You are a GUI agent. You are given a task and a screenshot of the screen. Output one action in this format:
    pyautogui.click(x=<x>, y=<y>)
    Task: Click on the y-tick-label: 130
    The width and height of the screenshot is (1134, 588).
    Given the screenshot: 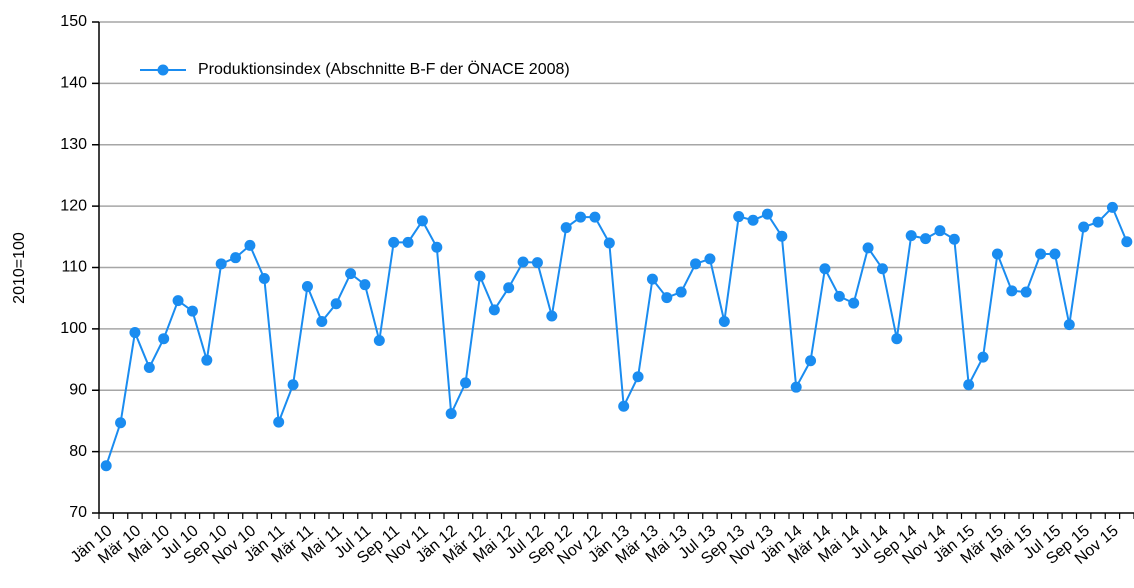 What is the action you would take?
    pyautogui.click(x=73, y=144)
    